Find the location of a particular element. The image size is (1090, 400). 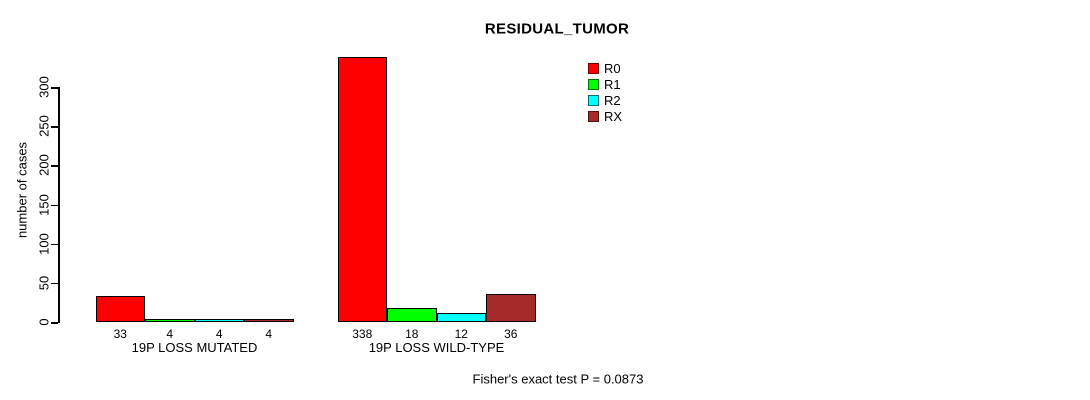

bar-value-label: 12 is located at coordinates (461, 334).